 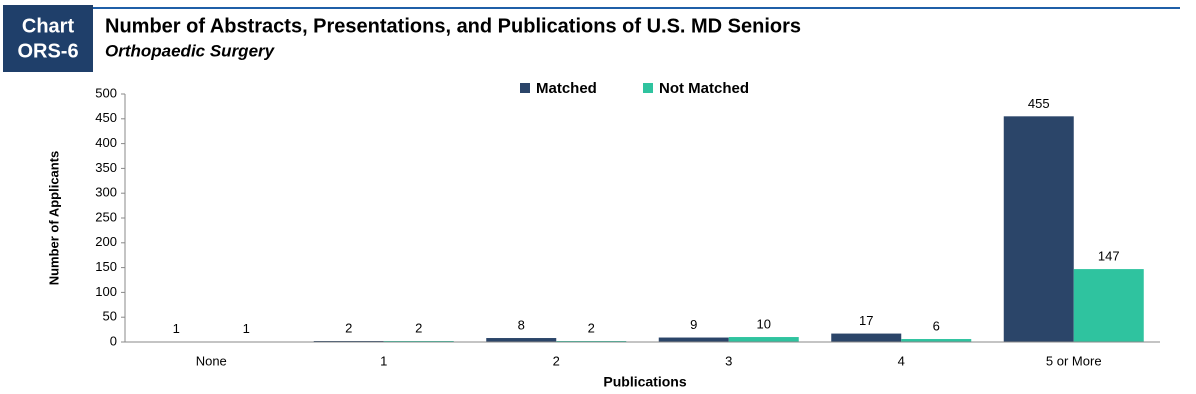 I want to click on y-tick-label: 150, so click(x=106, y=266).